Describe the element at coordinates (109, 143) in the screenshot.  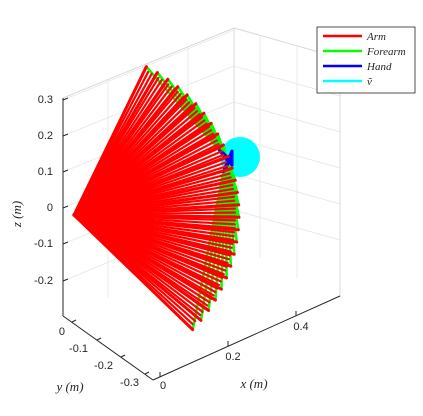
I see `arm-segment` at that location.